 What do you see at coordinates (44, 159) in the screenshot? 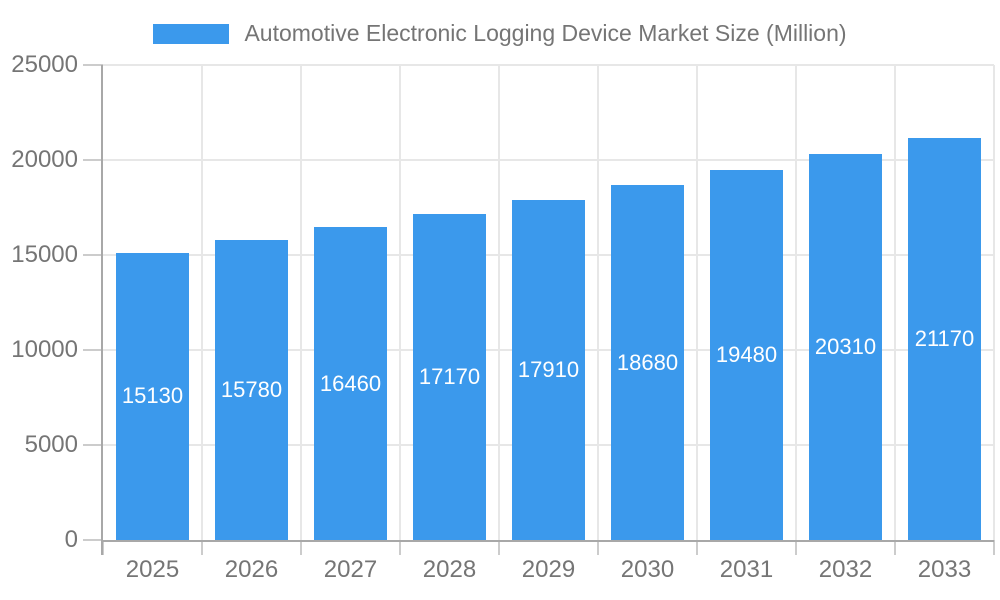
I see `y-axis-tick-label: 20000` at bounding box center [44, 159].